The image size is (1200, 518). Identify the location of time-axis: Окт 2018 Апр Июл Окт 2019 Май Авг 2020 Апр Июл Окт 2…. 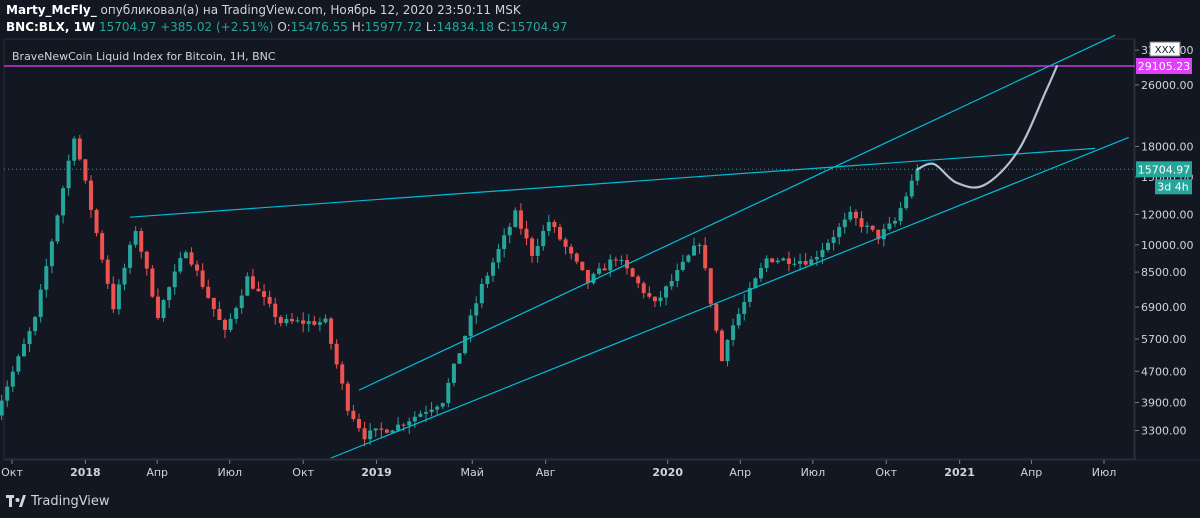
(558, 469).